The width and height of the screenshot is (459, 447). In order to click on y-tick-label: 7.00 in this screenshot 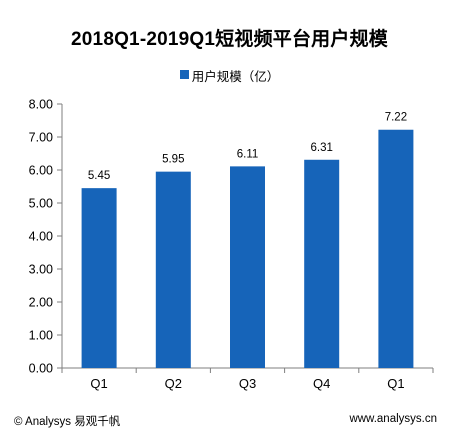, I will do `click(41, 138)`.